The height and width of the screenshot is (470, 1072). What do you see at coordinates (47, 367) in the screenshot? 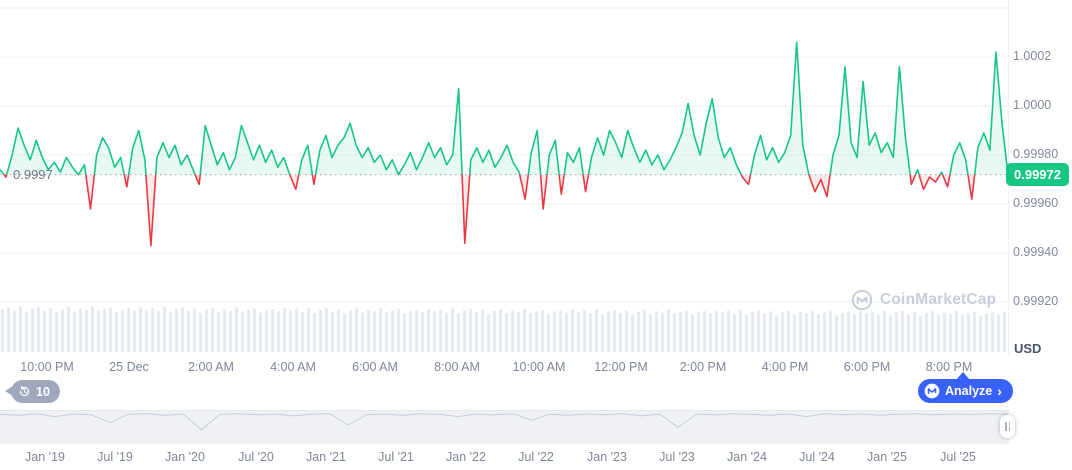
I see `x-tick-label: 10:00 PM` at bounding box center [47, 367].